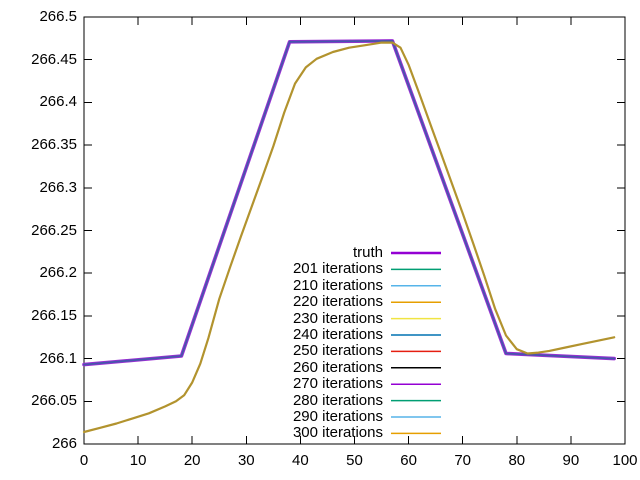 The height and width of the screenshot is (480, 640). Describe the element at coordinates (54, 145) in the screenshot. I see `y-tick-label: 266.35` at that location.